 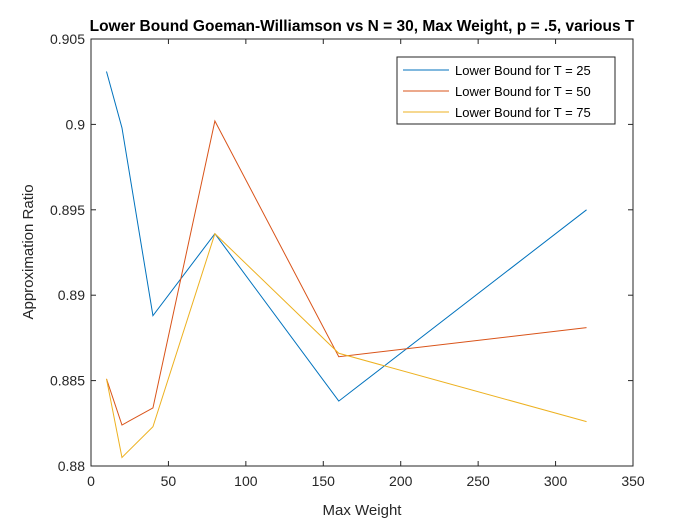 I want to click on x-axis-label: Max Weight, so click(x=363, y=510).